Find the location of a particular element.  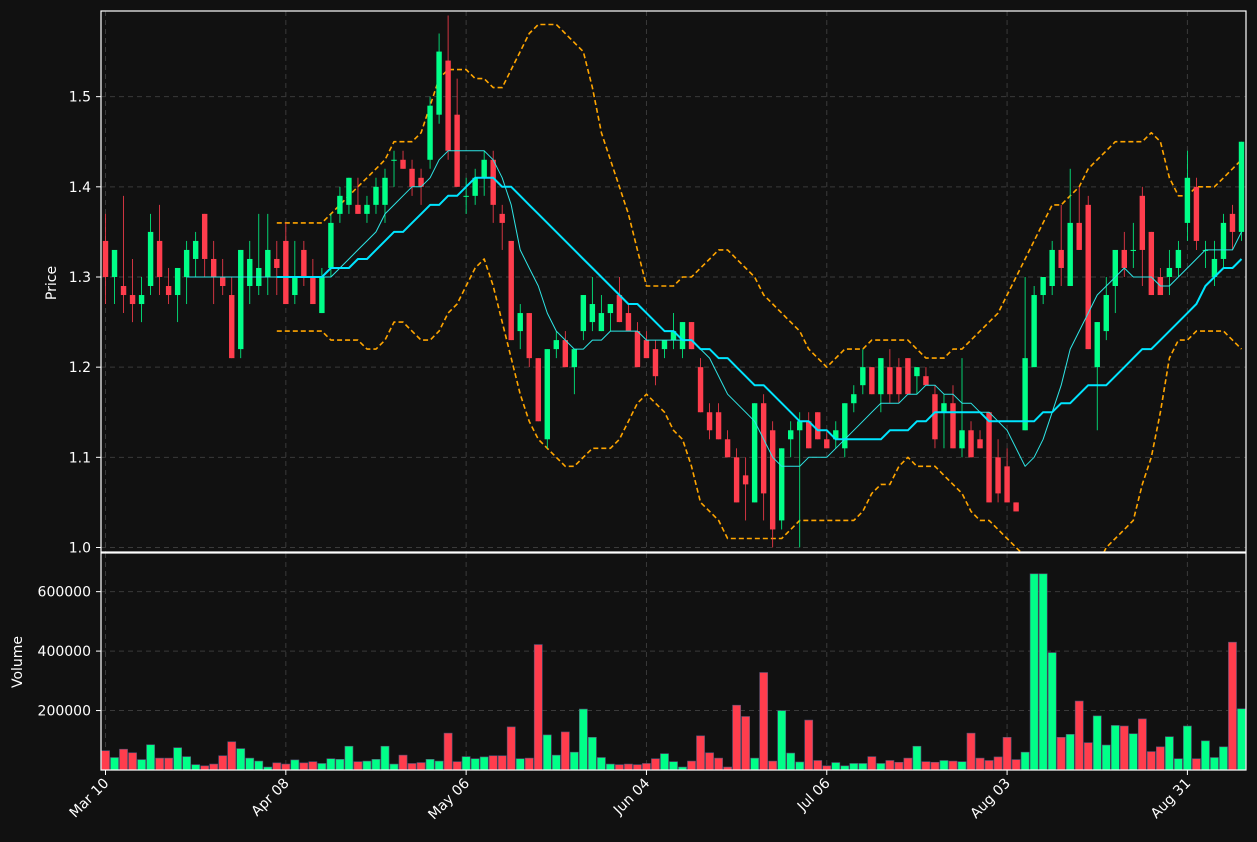

volume-y-ticks: 200000 400000 600000 is located at coordinates (69, 652).